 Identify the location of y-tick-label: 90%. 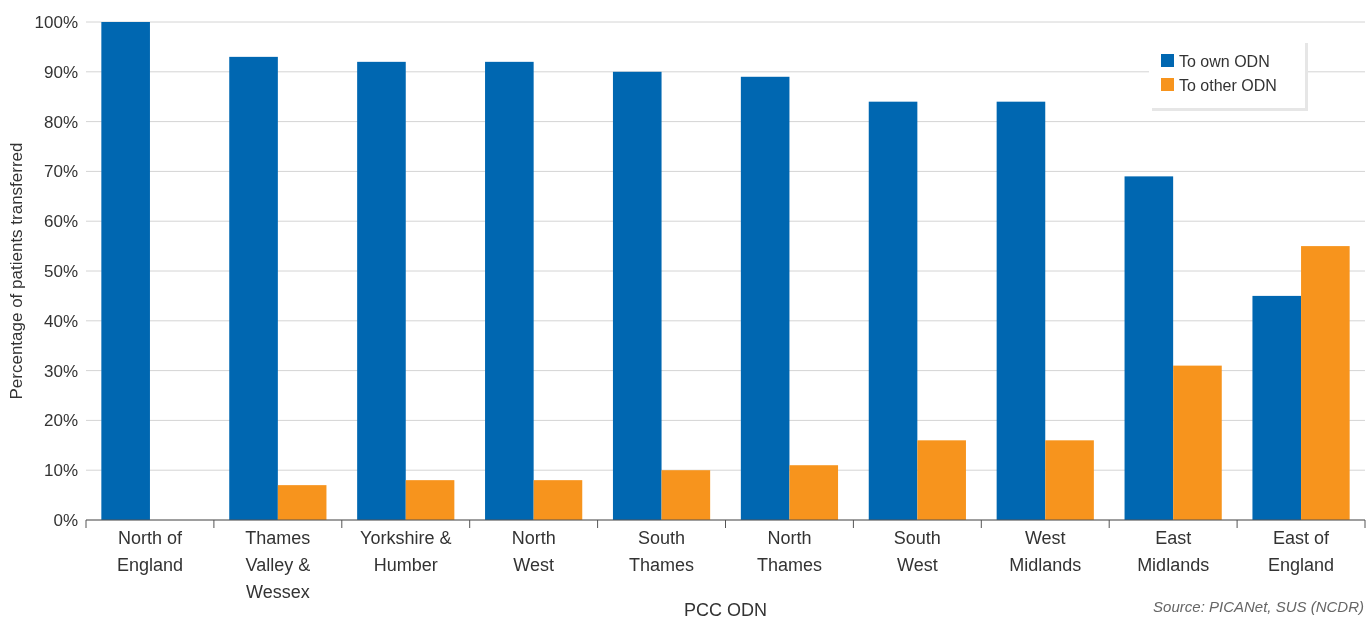
(60, 72).